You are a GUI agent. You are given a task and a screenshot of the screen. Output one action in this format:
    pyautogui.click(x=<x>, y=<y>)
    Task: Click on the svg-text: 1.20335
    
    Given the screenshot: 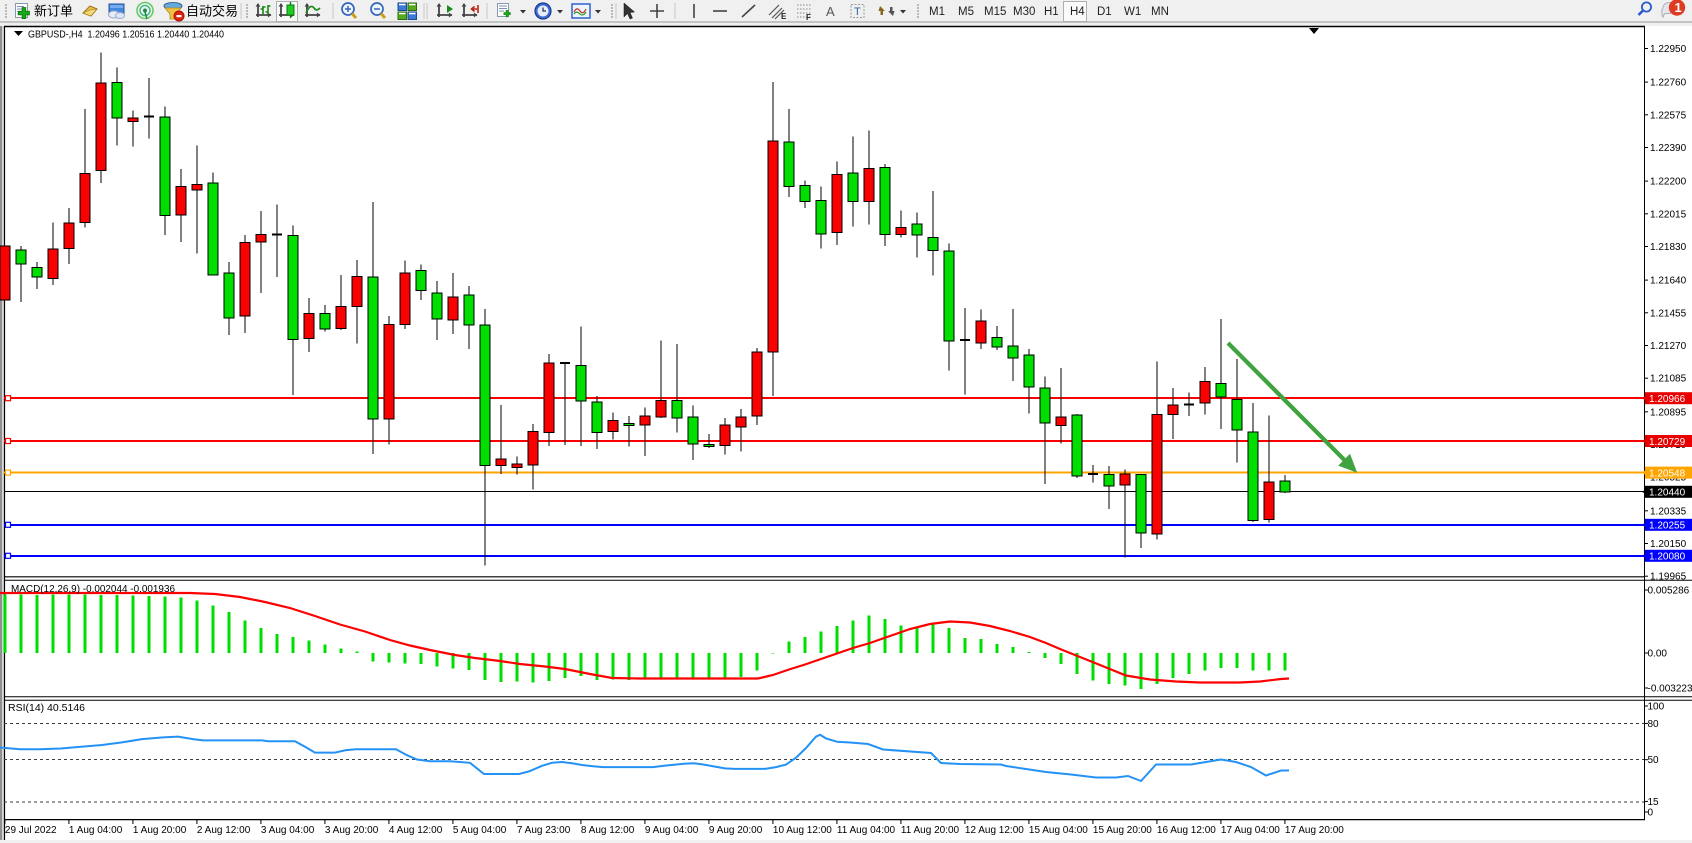 What is the action you would take?
    pyautogui.click(x=1668, y=511)
    